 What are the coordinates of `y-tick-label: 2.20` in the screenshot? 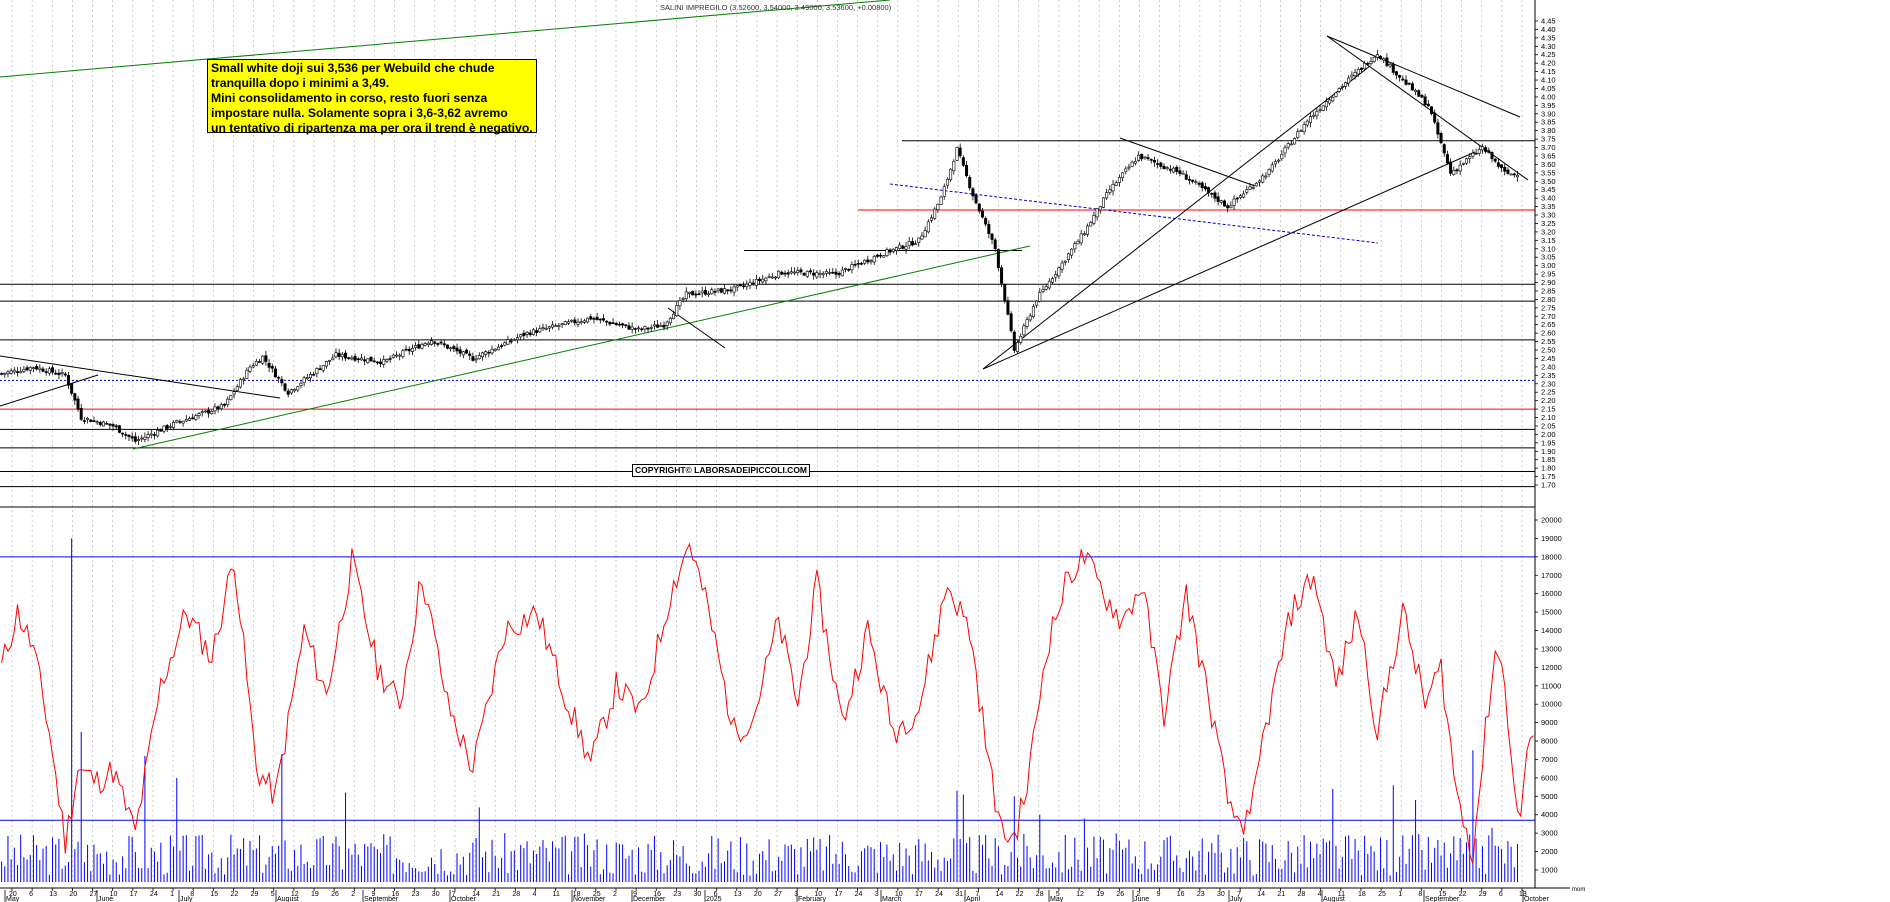 It's located at (1548, 400).